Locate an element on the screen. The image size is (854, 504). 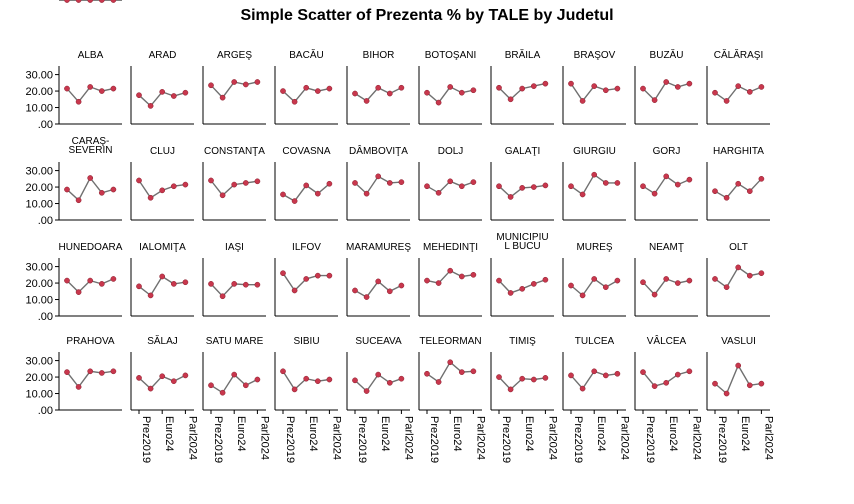
facet-panel: BIHOR is located at coordinates (378, 87).